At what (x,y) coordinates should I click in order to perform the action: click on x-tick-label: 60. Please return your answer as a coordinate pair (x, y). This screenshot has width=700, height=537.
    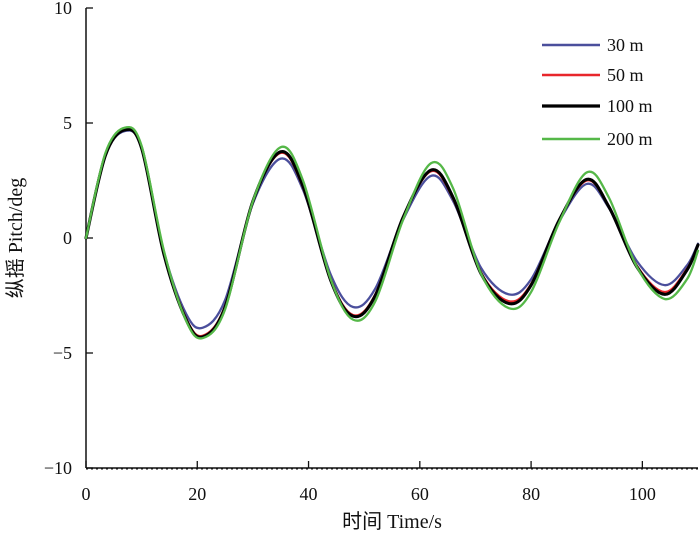
    Looking at the image, I should click on (420, 494).